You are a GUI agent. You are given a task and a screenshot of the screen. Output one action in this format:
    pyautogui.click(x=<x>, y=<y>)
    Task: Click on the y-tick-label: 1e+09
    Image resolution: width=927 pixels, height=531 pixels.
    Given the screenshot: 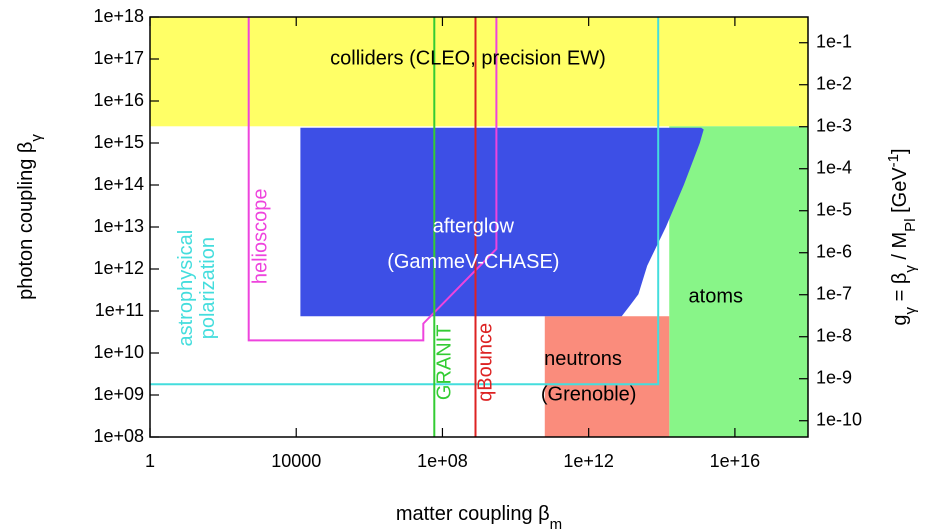 What is the action you would take?
    pyautogui.click(x=118, y=394)
    